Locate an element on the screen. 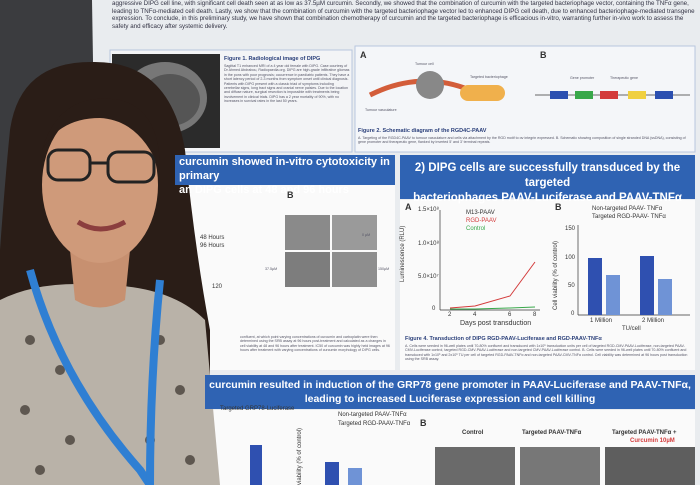 Image resolution: width=700 pixels, height=485 pixels. legend-entry: 48 Hours is located at coordinates (212, 238).